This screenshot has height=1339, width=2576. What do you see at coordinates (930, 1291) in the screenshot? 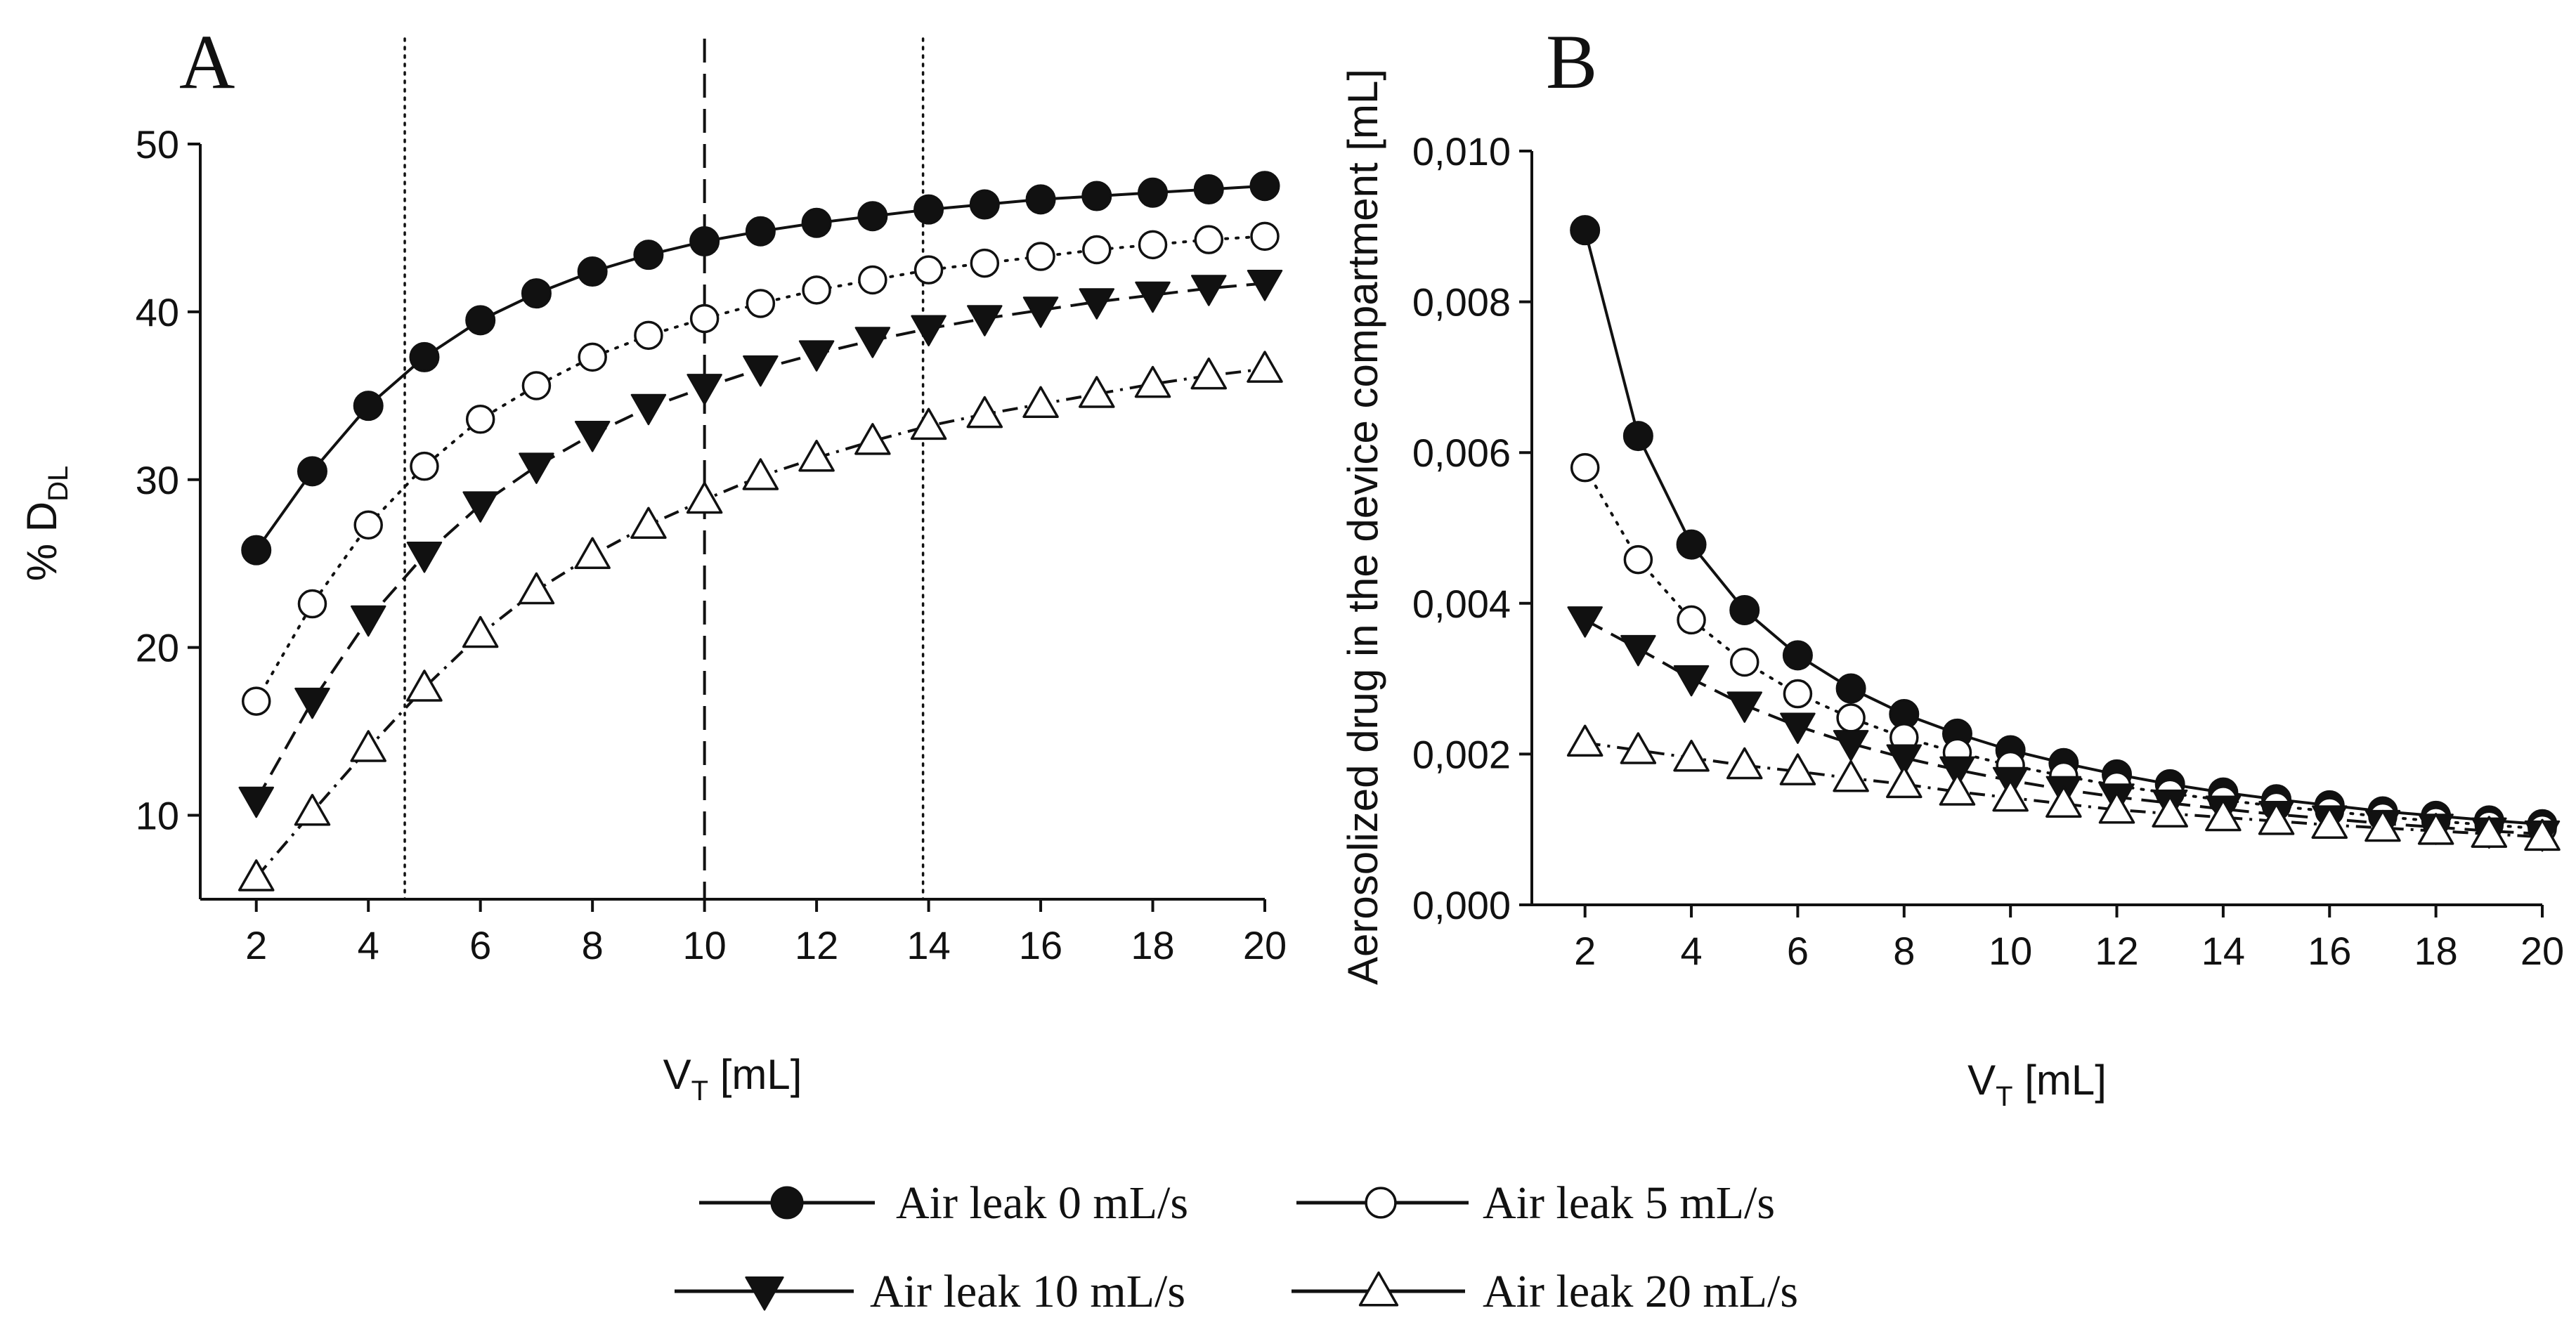
I see `legend-item: Air leak 10 mL/s` at bounding box center [930, 1291].